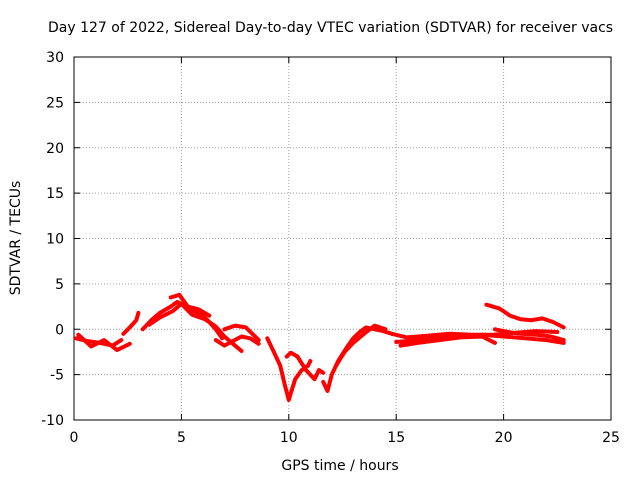 The image size is (640, 480). What do you see at coordinates (16, 238) in the screenshot?
I see `y-axis-label: SDTVAR / TECUs` at bounding box center [16, 238].